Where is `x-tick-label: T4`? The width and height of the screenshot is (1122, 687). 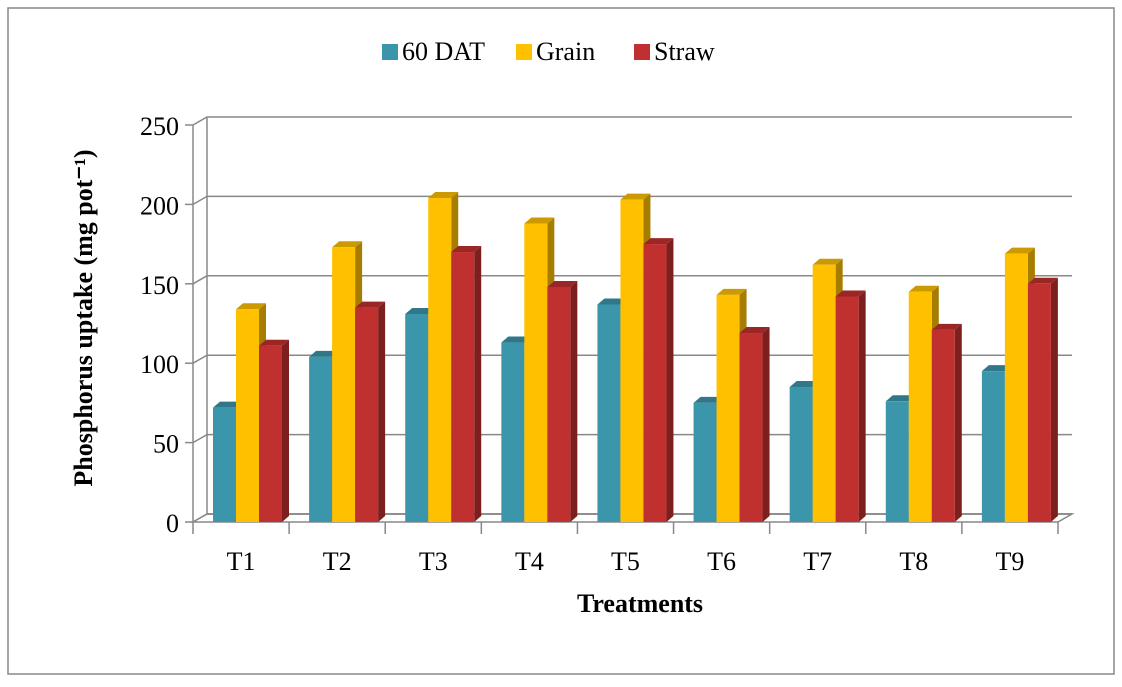
x-tick-label: T4 is located at coordinates (529, 561).